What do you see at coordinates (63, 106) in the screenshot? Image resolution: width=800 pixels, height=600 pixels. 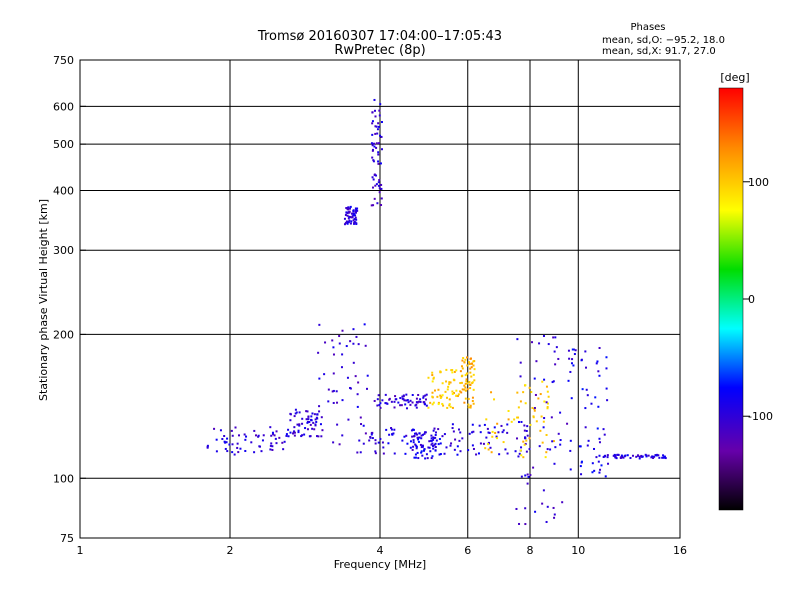 I see `y-tick-label: 600` at bounding box center [63, 106].